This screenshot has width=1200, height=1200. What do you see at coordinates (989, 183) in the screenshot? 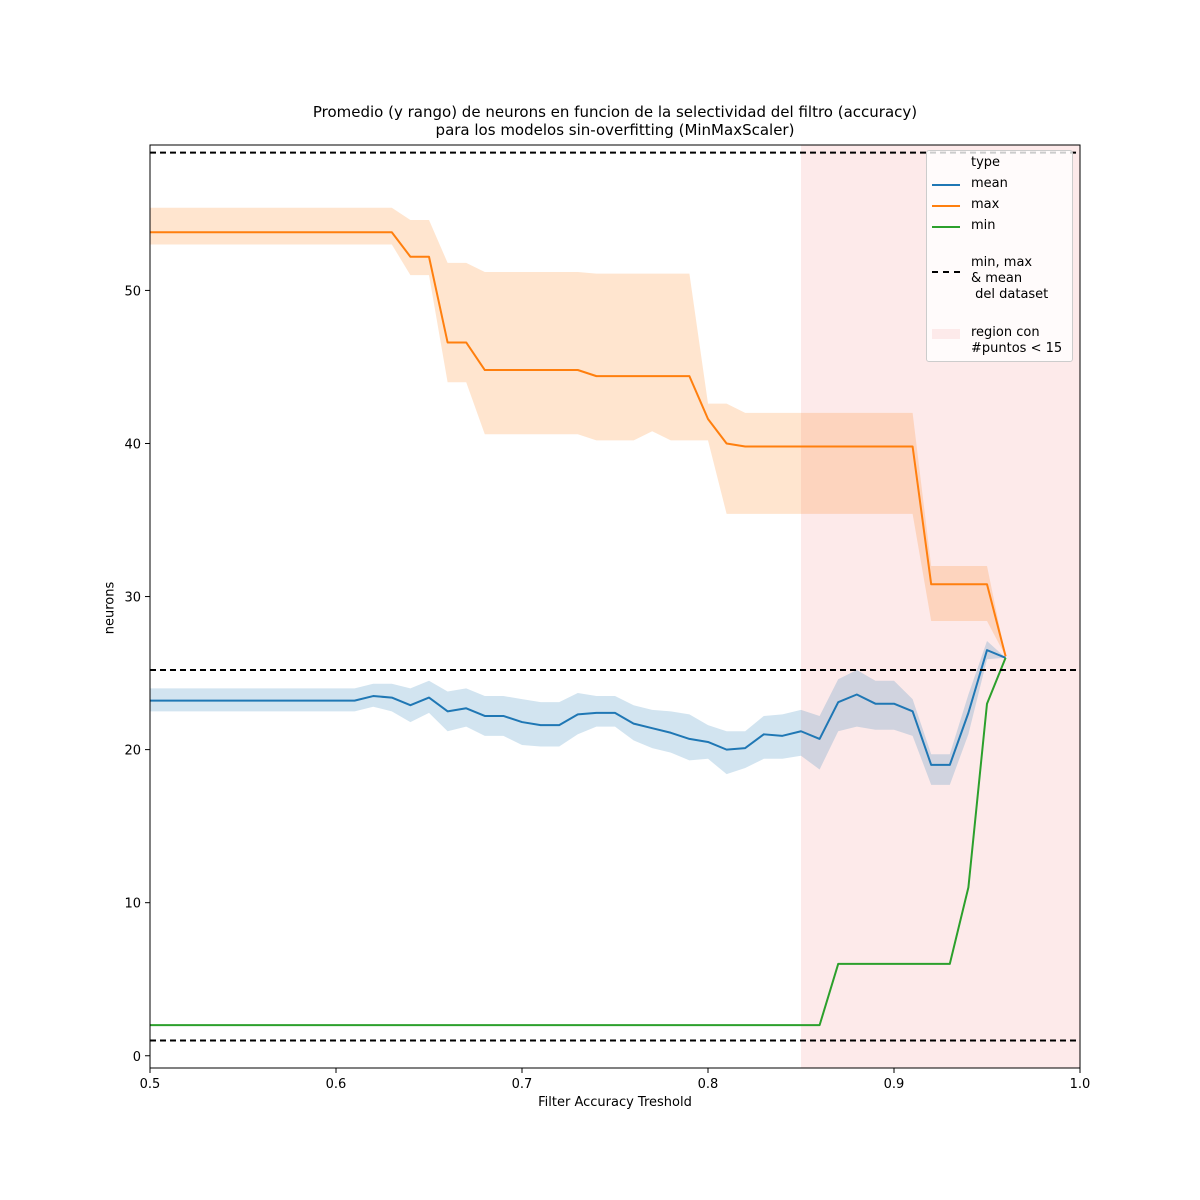
I see `legend-label-mean: mean` at bounding box center [989, 183].